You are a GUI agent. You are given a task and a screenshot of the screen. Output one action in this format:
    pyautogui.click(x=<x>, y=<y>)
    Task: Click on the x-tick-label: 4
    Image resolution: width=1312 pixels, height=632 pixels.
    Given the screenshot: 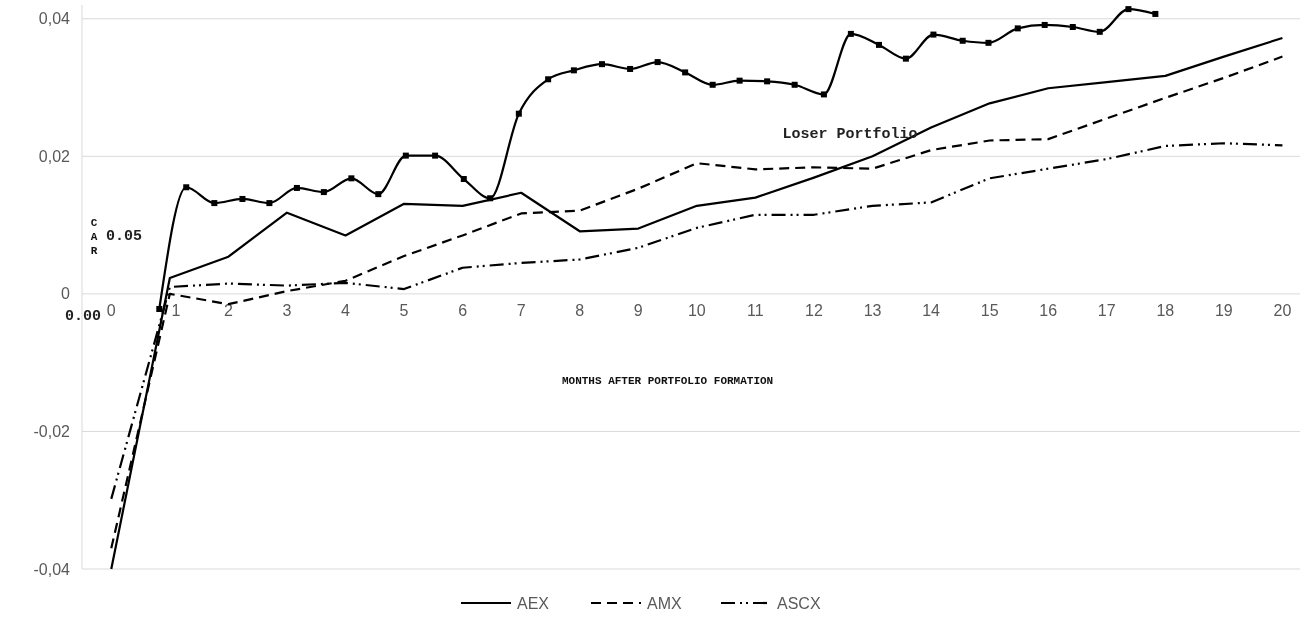 What is the action you would take?
    pyautogui.click(x=346, y=310)
    